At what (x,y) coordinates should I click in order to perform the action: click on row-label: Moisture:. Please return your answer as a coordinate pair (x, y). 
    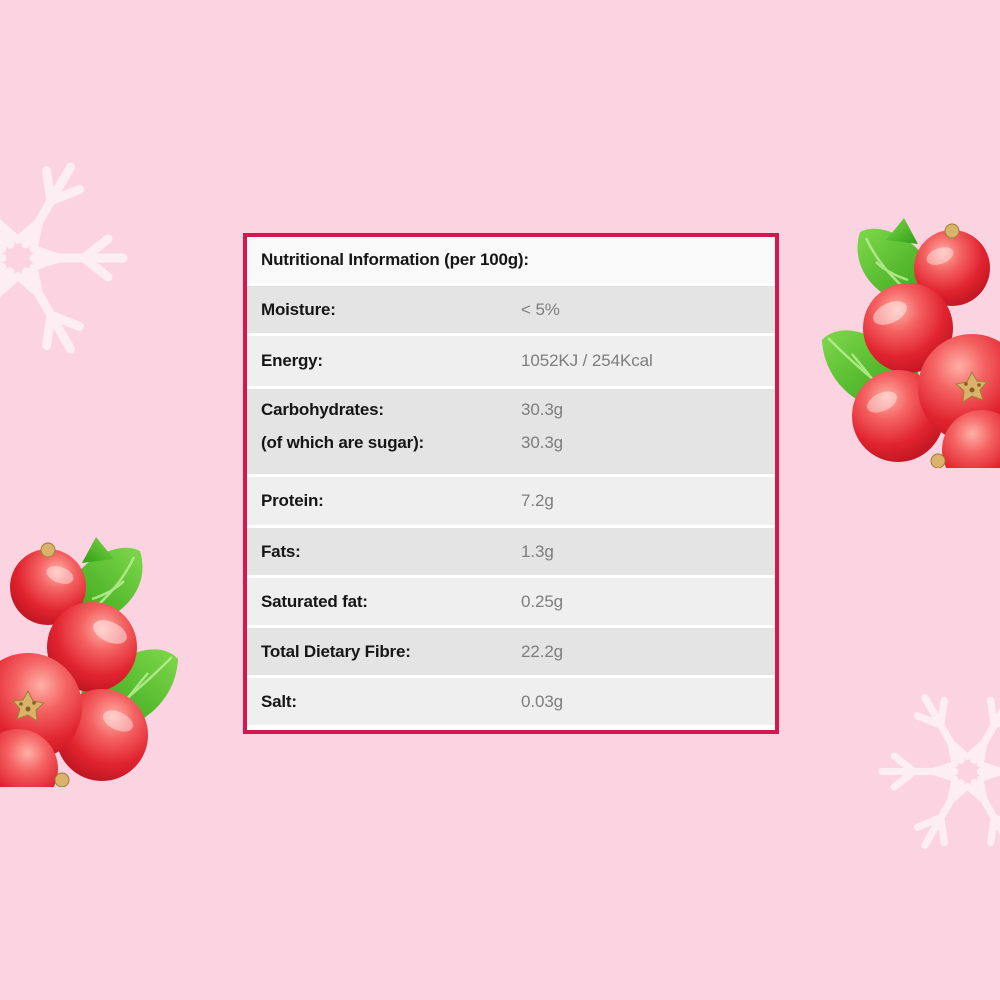
    Looking at the image, I should click on (298, 309).